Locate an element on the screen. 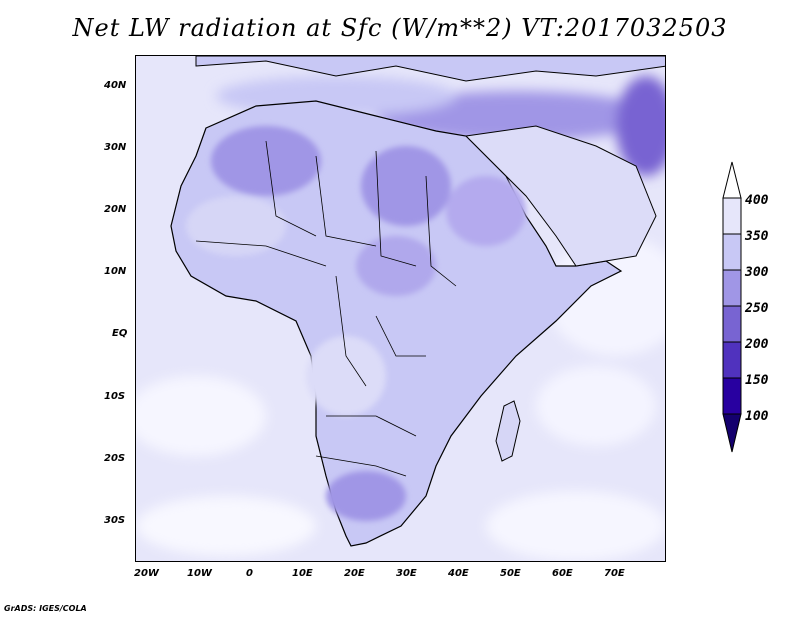  madagascar-outline is located at coordinates (508, 431).